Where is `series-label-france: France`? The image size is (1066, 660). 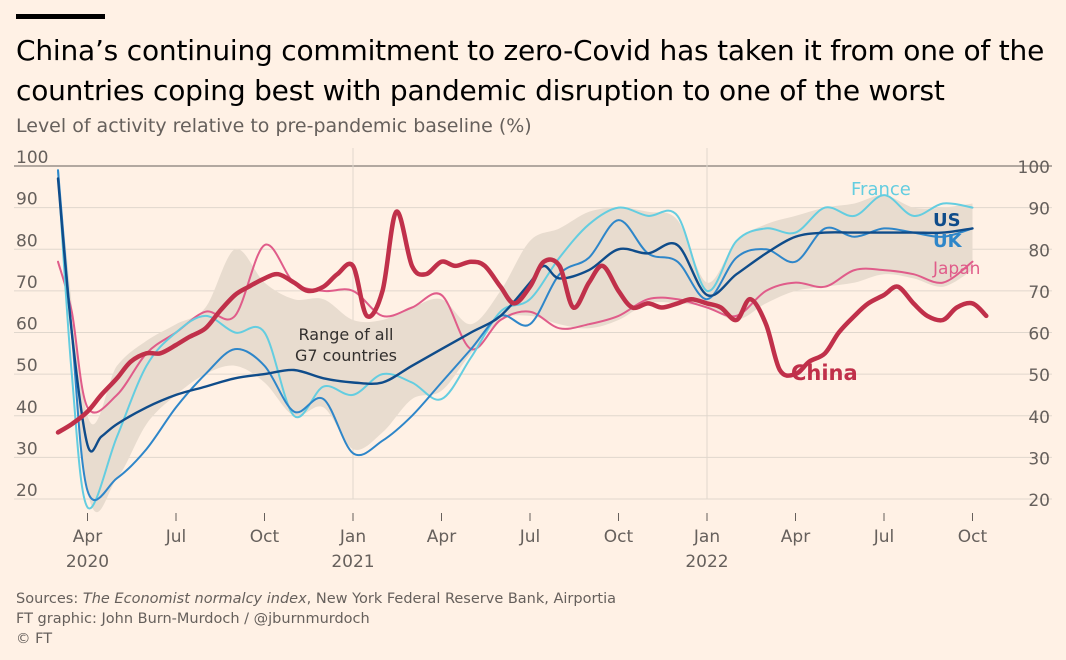
series-label-france: France is located at coordinates (881, 189).